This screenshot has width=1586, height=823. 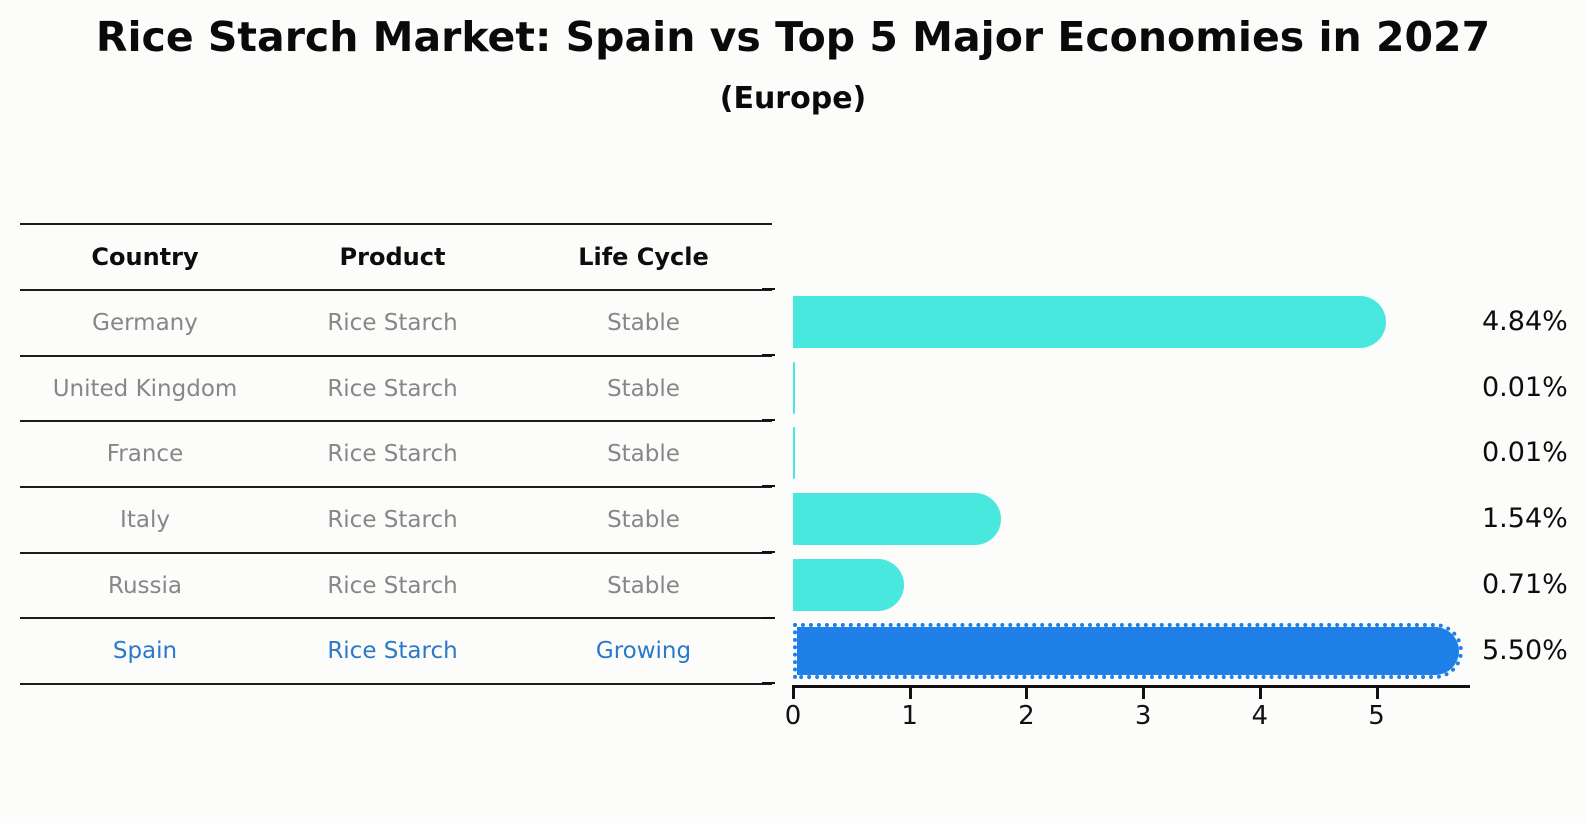 What do you see at coordinates (145, 322) in the screenshot?
I see `cell-country: Germany` at bounding box center [145, 322].